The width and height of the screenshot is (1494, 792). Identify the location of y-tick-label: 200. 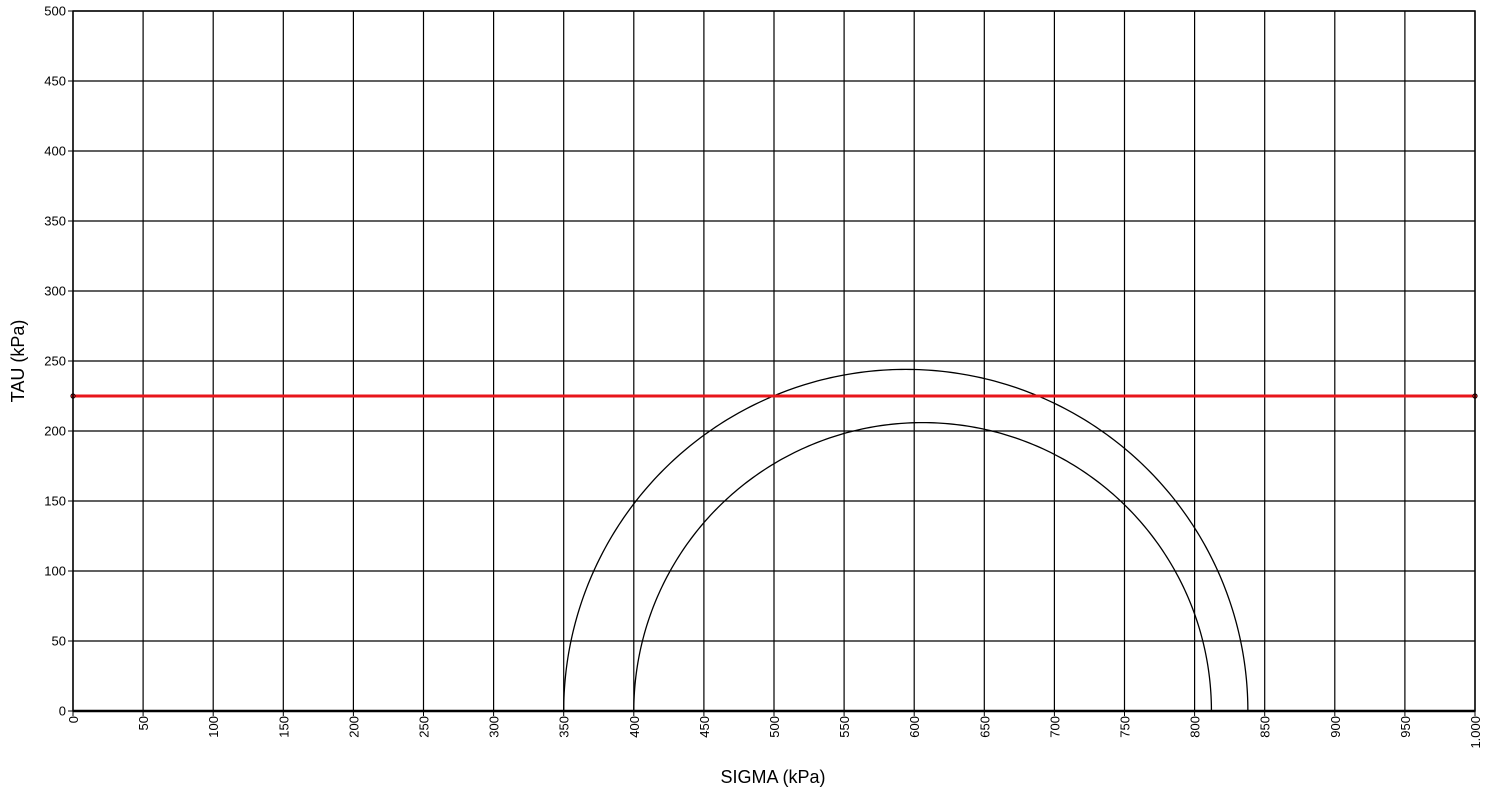
(55, 431).